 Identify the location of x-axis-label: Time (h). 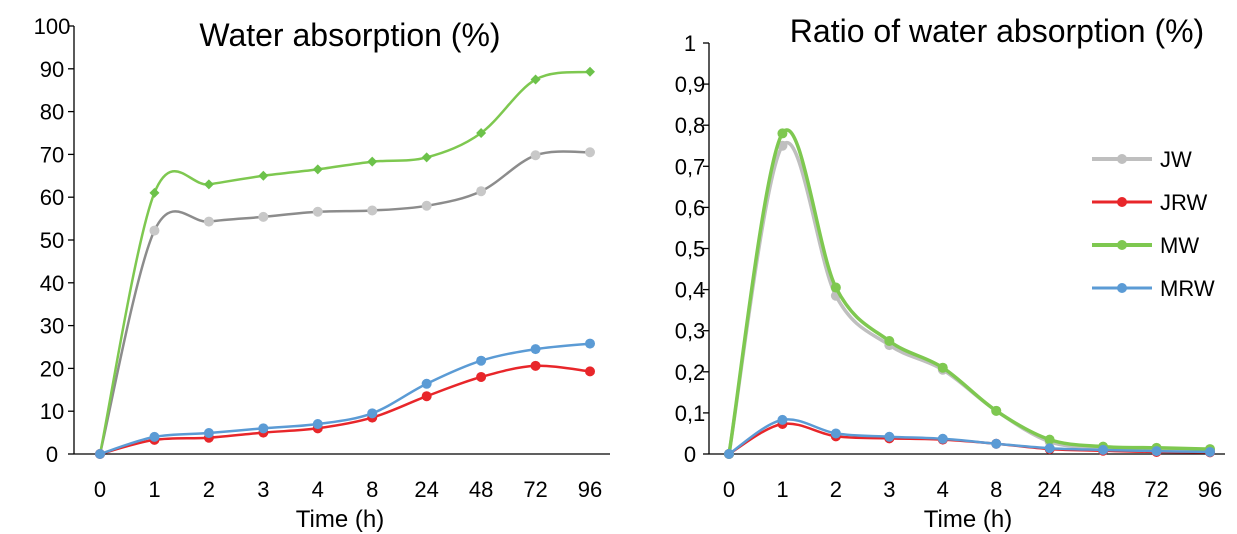
(340, 519).